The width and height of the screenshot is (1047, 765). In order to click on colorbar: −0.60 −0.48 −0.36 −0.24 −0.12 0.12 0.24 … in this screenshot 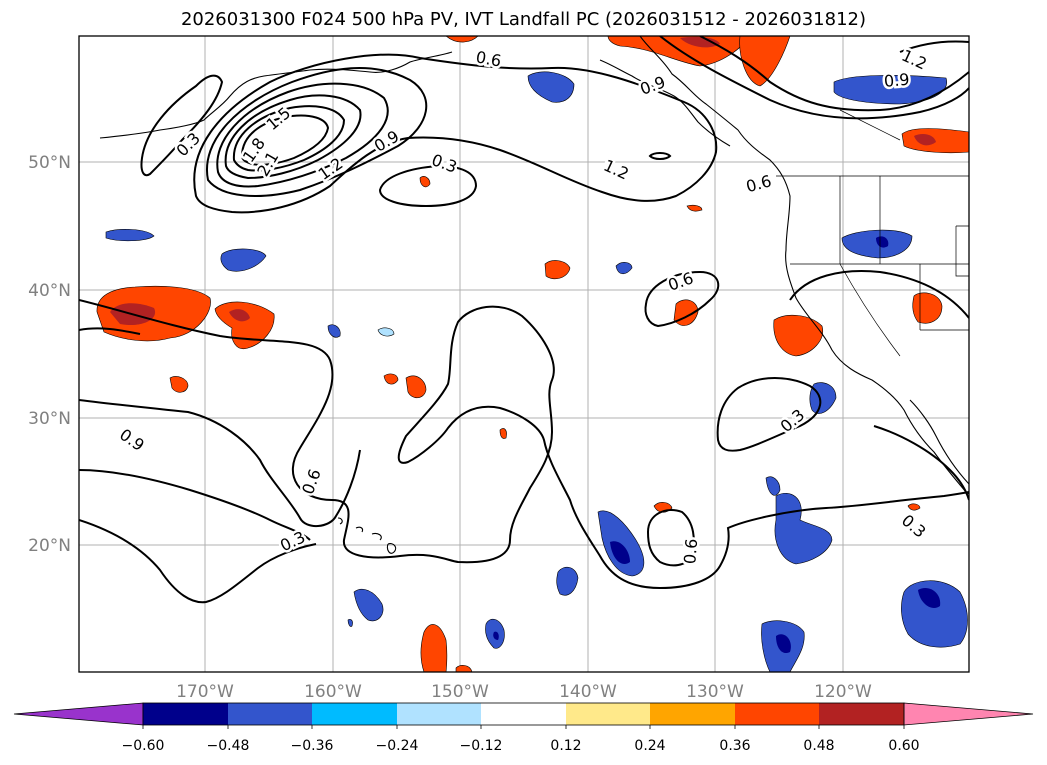, I will do `click(523, 728)`.